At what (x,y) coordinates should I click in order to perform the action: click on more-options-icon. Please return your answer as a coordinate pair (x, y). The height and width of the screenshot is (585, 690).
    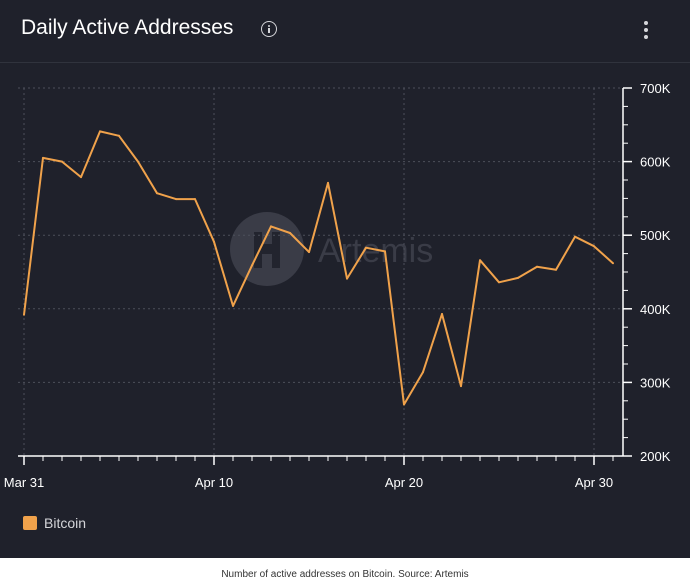
    Looking at the image, I should click on (646, 30).